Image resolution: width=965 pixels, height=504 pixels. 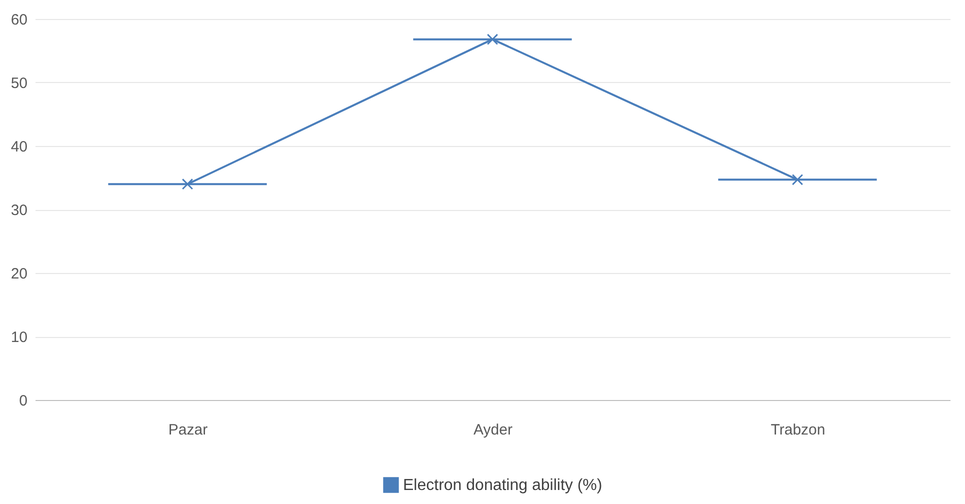 I want to click on y-tick-label: 0, so click(x=23, y=401).